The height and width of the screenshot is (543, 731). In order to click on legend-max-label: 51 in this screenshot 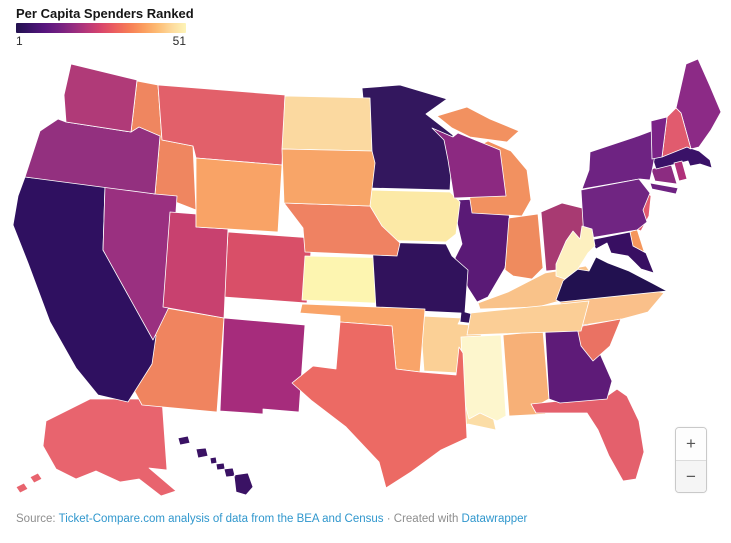, I will do `click(179, 41)`.